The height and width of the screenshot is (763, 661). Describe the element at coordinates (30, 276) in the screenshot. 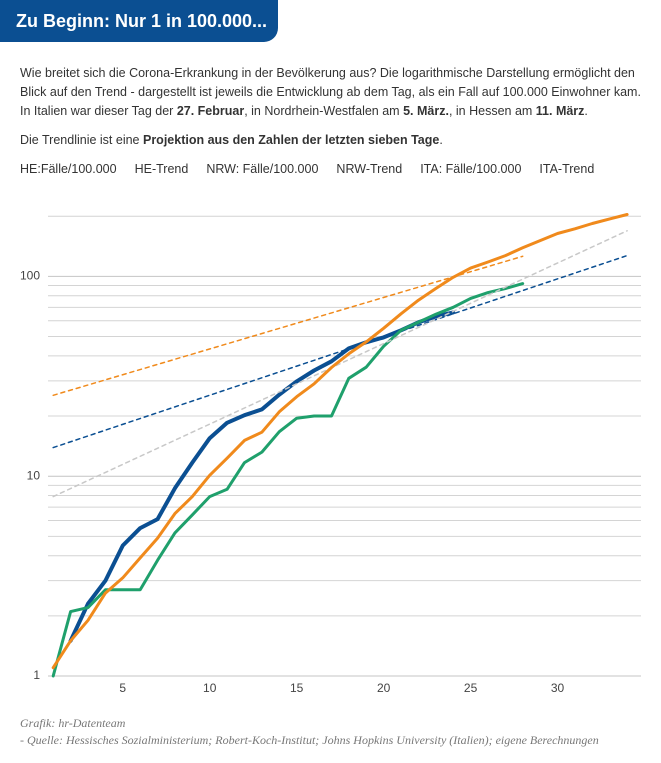

I see `y-tick-label: 100` at that location.